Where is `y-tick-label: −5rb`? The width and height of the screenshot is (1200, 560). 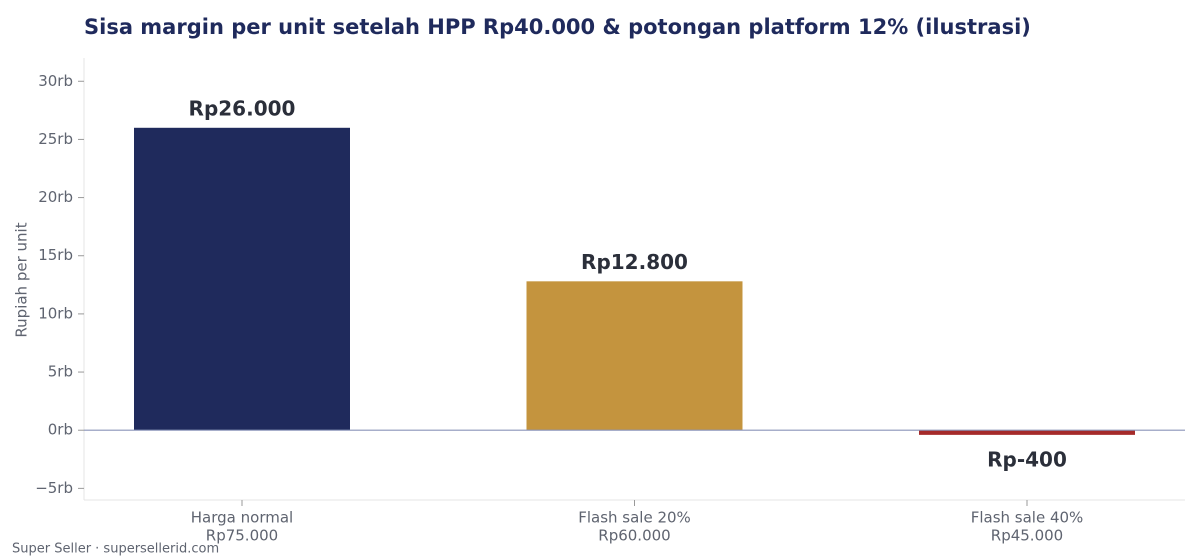 y-tick-label: −5rb is located at coordinates (54, 488).